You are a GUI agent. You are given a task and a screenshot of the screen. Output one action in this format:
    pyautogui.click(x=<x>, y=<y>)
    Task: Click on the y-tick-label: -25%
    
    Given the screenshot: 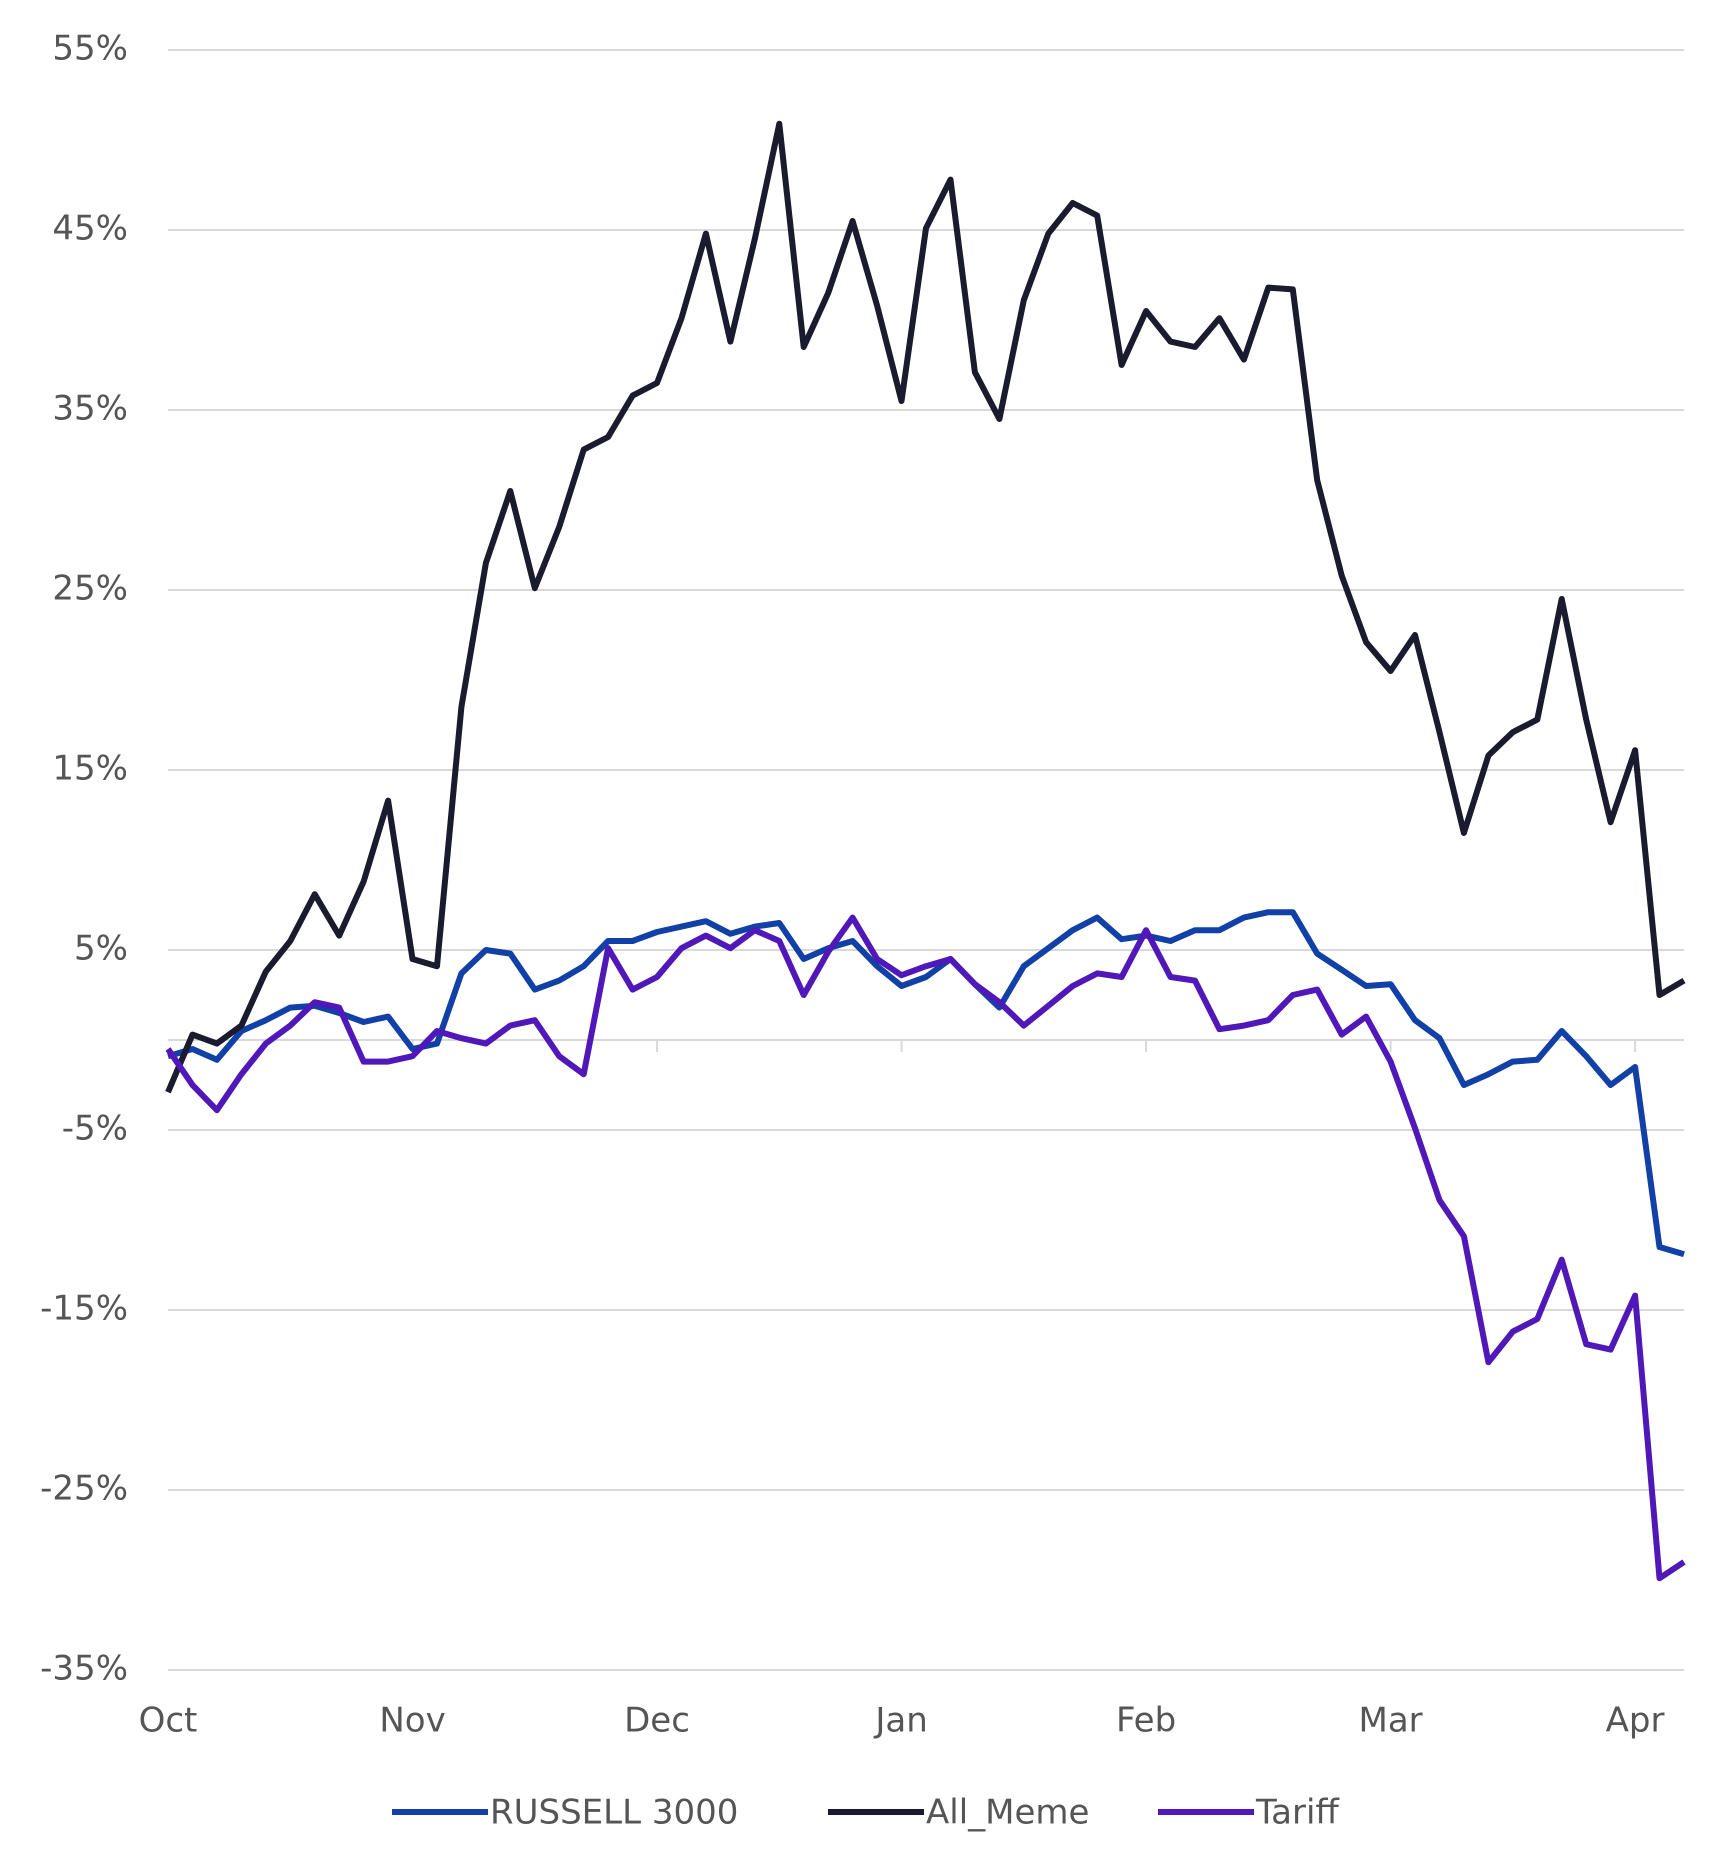 What is the action you would take?
    pyautogui.click(x=84, y=1489)
    